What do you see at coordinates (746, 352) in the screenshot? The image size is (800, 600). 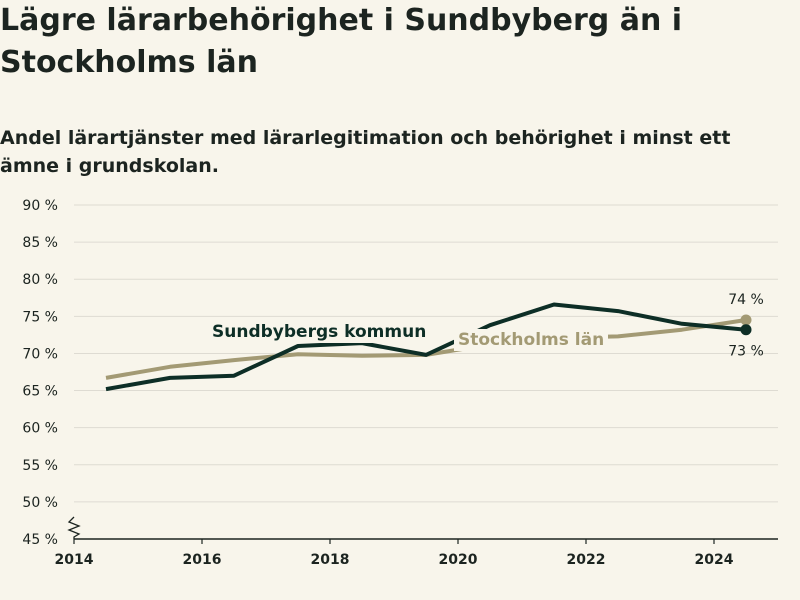 I see `end-value-label: 73 %` at bounding box center [746, 352].